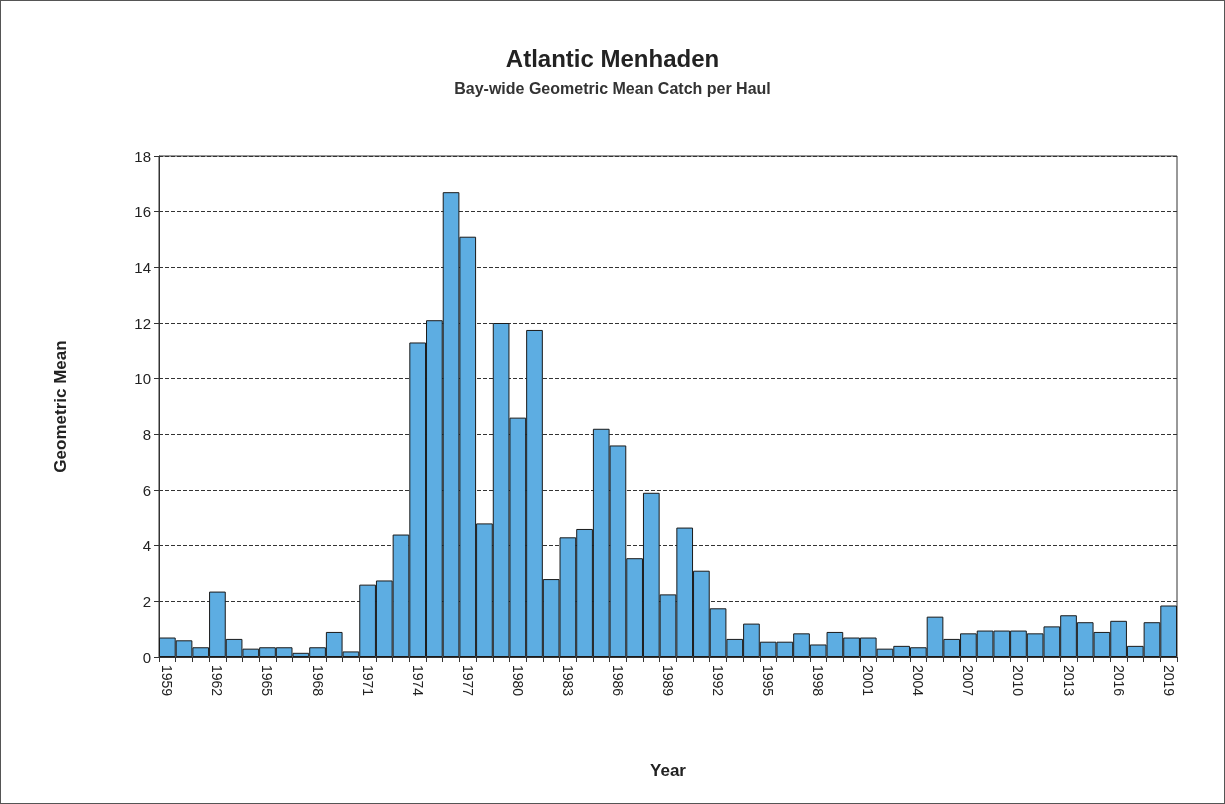 The image size is (1225, 804). Describe the element at coordinates (146, 490) in the screenshot. I see `y-tick-label: 6` at that location.